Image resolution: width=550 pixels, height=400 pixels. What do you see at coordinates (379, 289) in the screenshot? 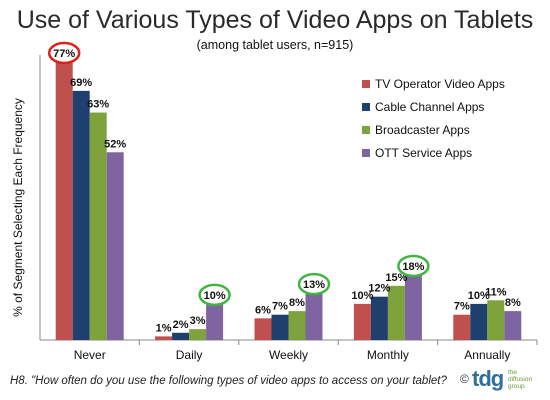
I see `data-label: 12%` at bounding box center [379, 289].